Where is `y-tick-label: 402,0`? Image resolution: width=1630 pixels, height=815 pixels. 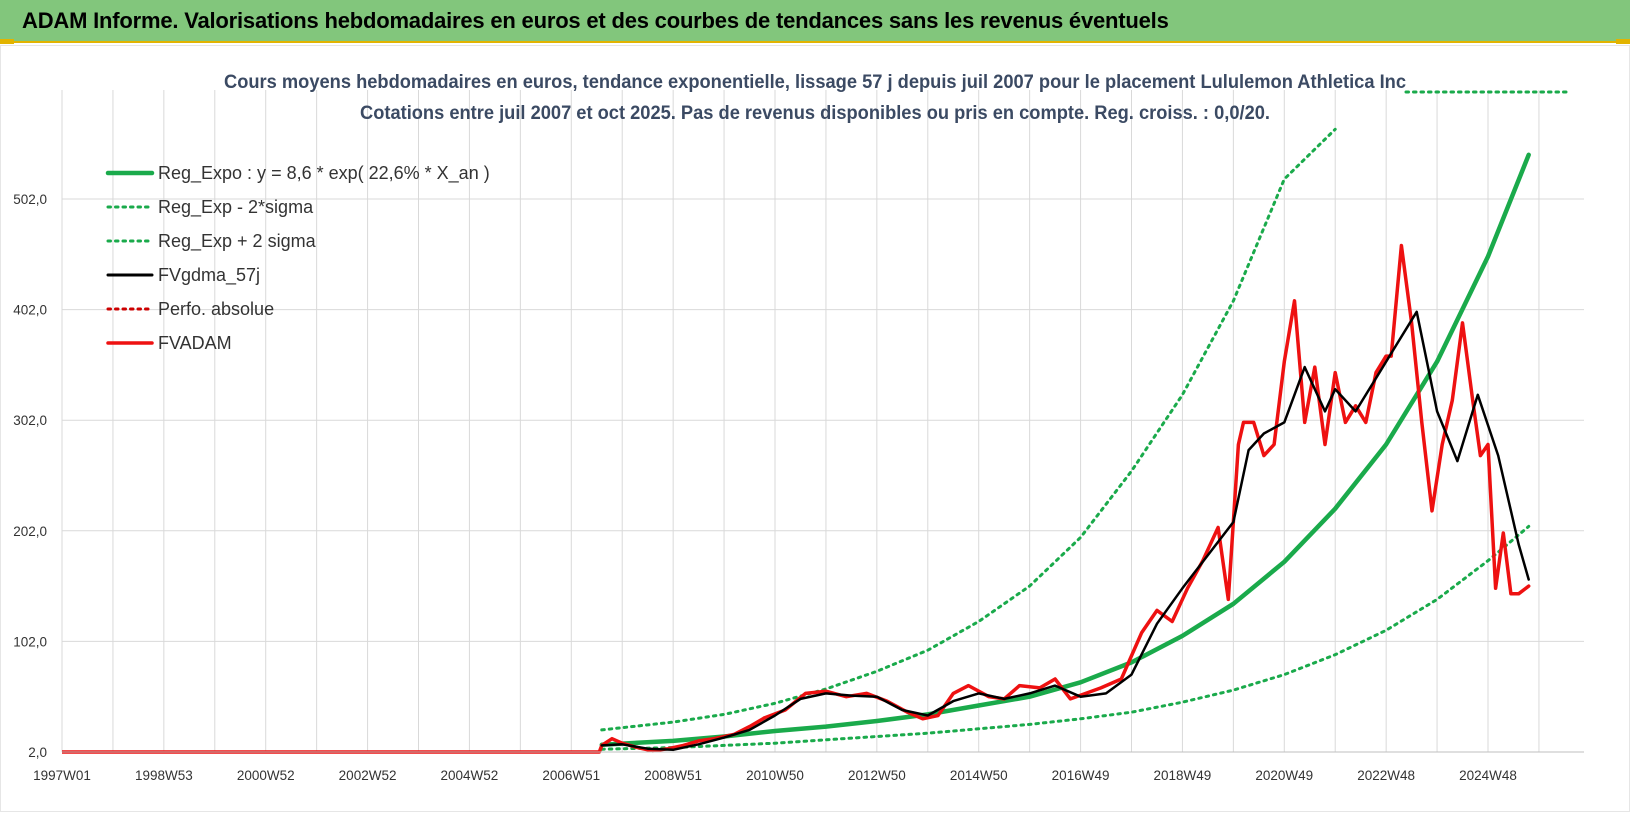 y-tick-label: 402,0 is located at coordinates (30, 310).